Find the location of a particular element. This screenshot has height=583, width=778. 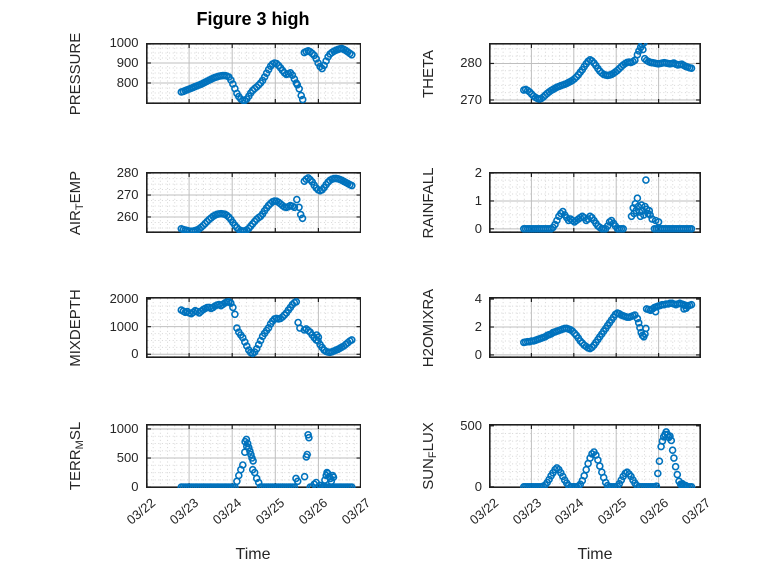

x-axis-label-right: Time is located at coordinates (595, 554).